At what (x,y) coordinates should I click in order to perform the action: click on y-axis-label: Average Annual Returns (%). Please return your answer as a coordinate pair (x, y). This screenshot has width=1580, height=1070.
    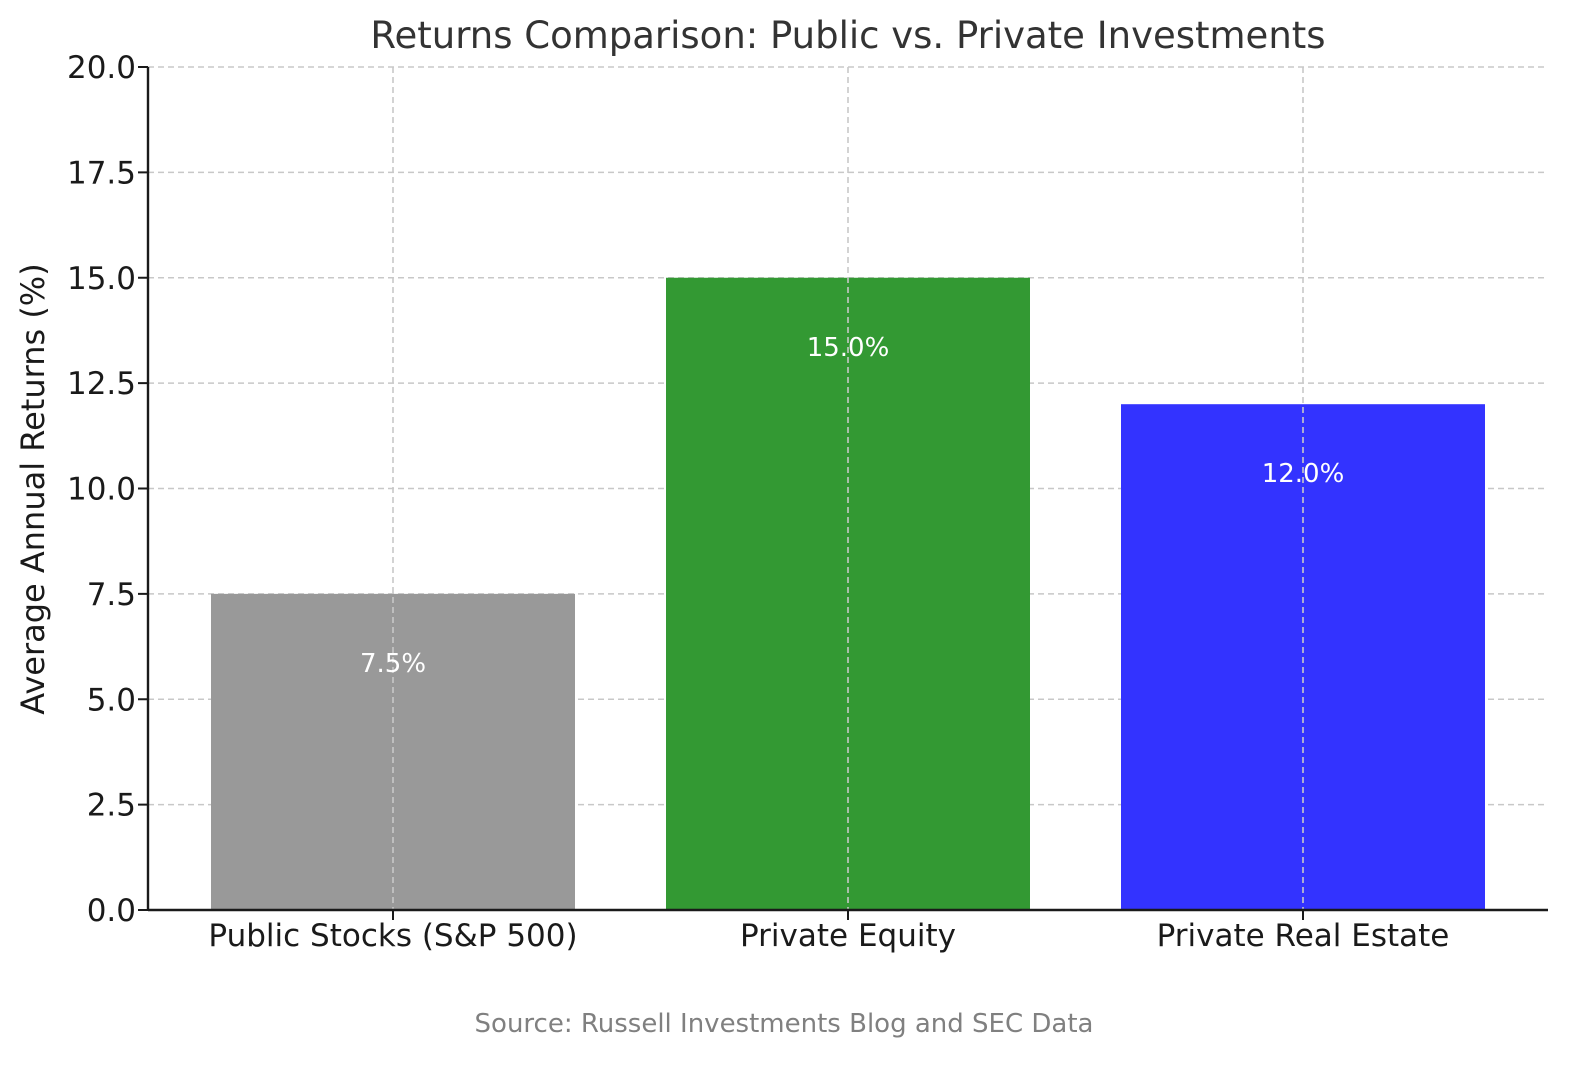
    Looking at the image, I should click on (33, 488).